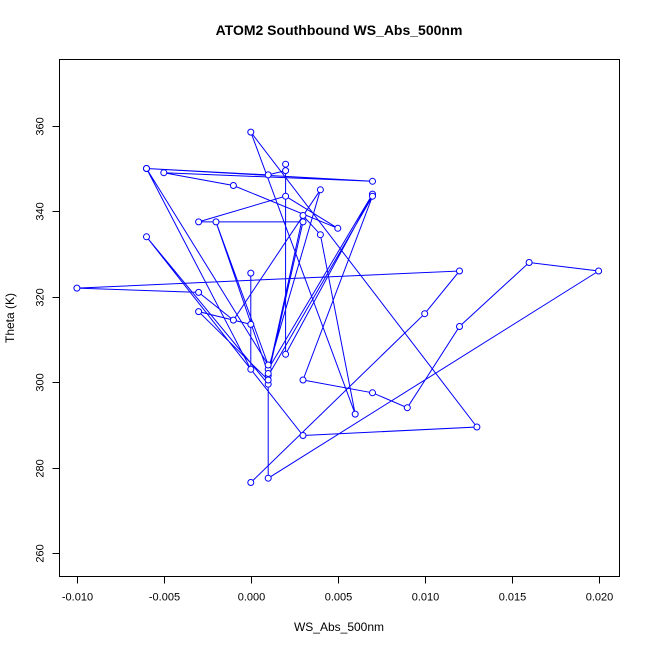 Image resolution: width=650 pixels, height=650 pixels. What do you see at coordinates (77, 598) in the screenshot?
I see `x-tick-label: -0.010` at bounding box center [77, 598].